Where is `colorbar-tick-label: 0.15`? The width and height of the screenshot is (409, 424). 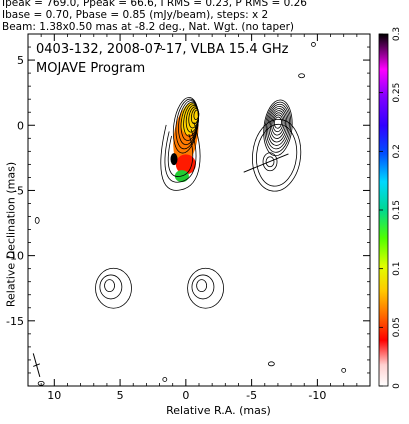 colorbar-tick-label: 0.15 is located at coordinates (397, 210).